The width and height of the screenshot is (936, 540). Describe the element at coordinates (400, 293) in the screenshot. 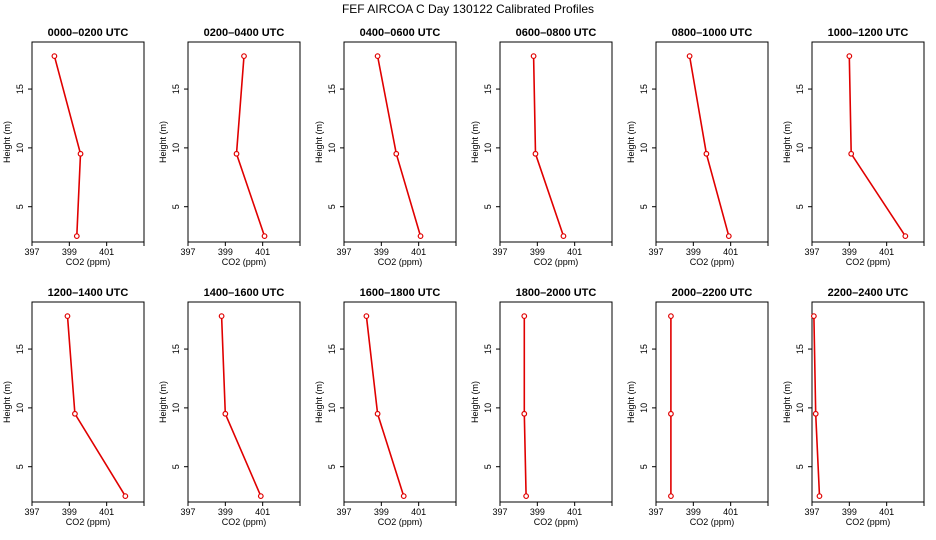

I see `panel-title: 1600–1800 UTC` at that location.